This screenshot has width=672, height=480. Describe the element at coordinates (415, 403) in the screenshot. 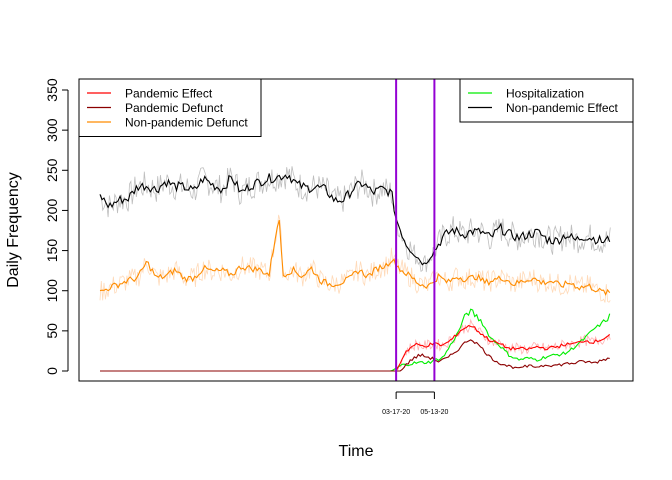

I see `x-axis: 03-17-20 05-13-20` at that location.